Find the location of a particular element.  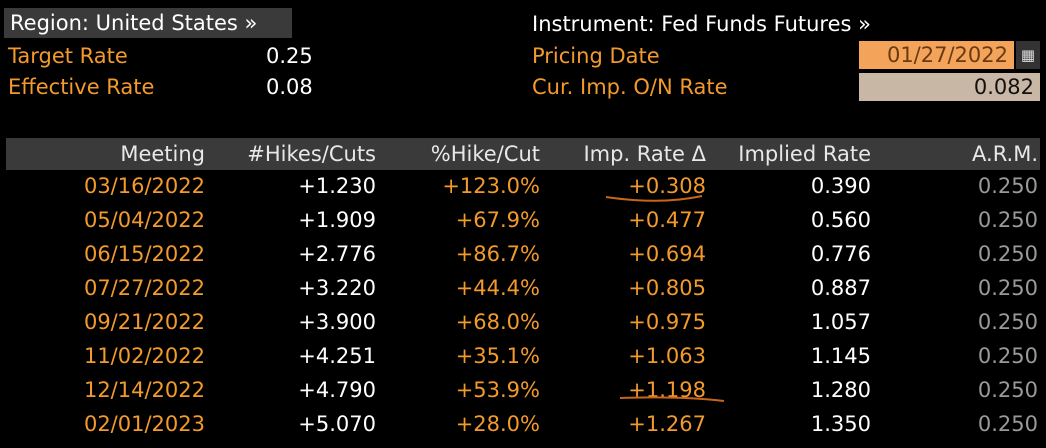

table-cell-hikes: +1.909 is located at coordinates (337, 220).